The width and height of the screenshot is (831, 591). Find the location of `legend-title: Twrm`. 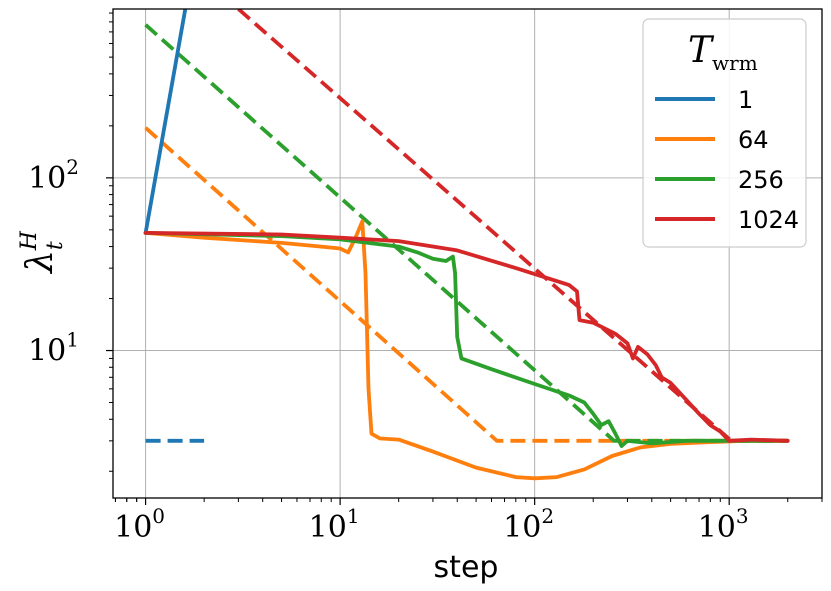

legend-title: Twrm is located at coordinates (723, 52).